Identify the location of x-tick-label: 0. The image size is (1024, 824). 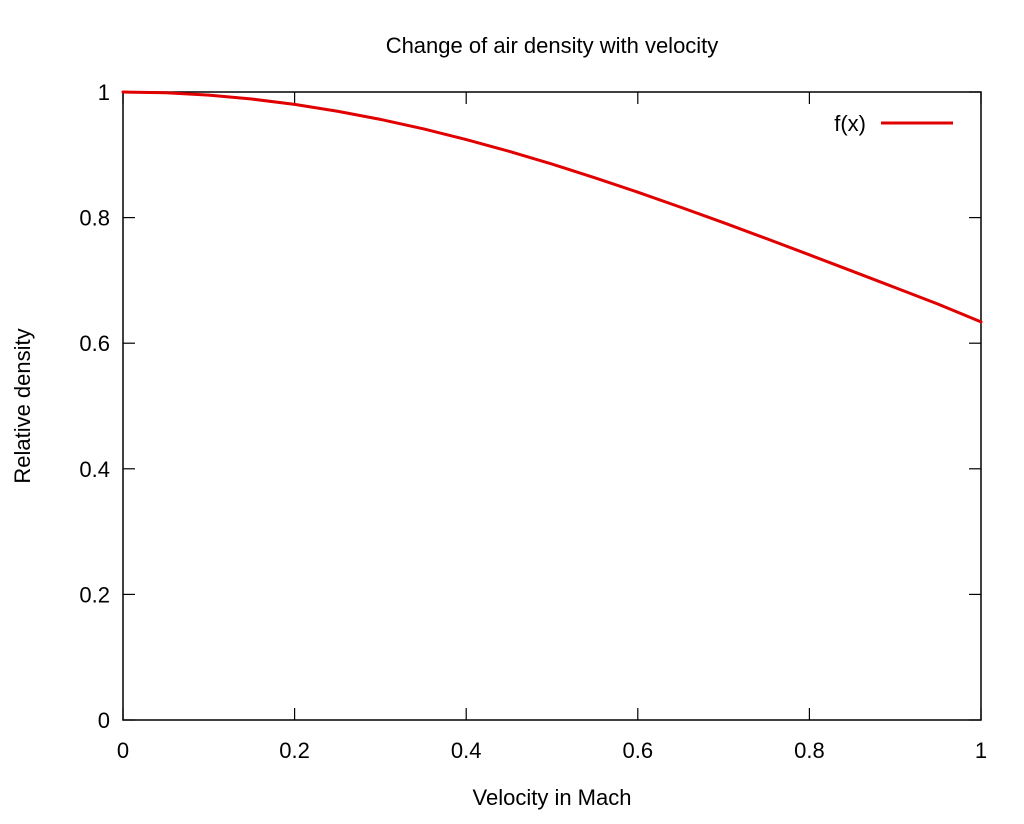
(123, 750).